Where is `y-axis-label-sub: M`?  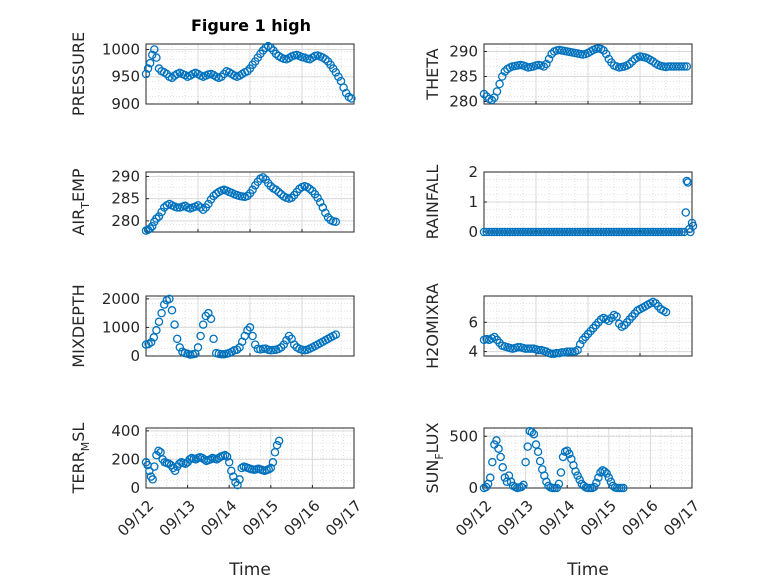 y-axis-label-sub: M is located at coordinates (85, 447).